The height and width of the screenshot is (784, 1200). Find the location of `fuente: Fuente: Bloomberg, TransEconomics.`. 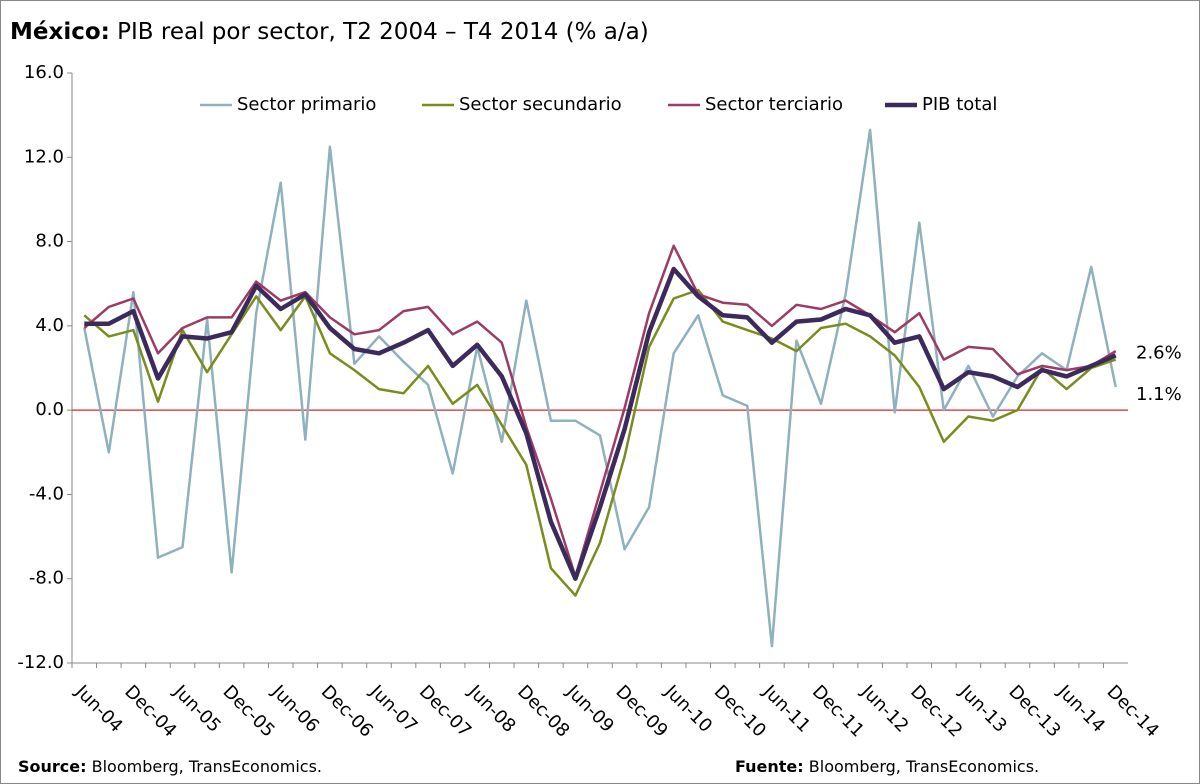

fuente: Fuente: Bloomberg, TransEconomics. is located at coordinates (887, 766).